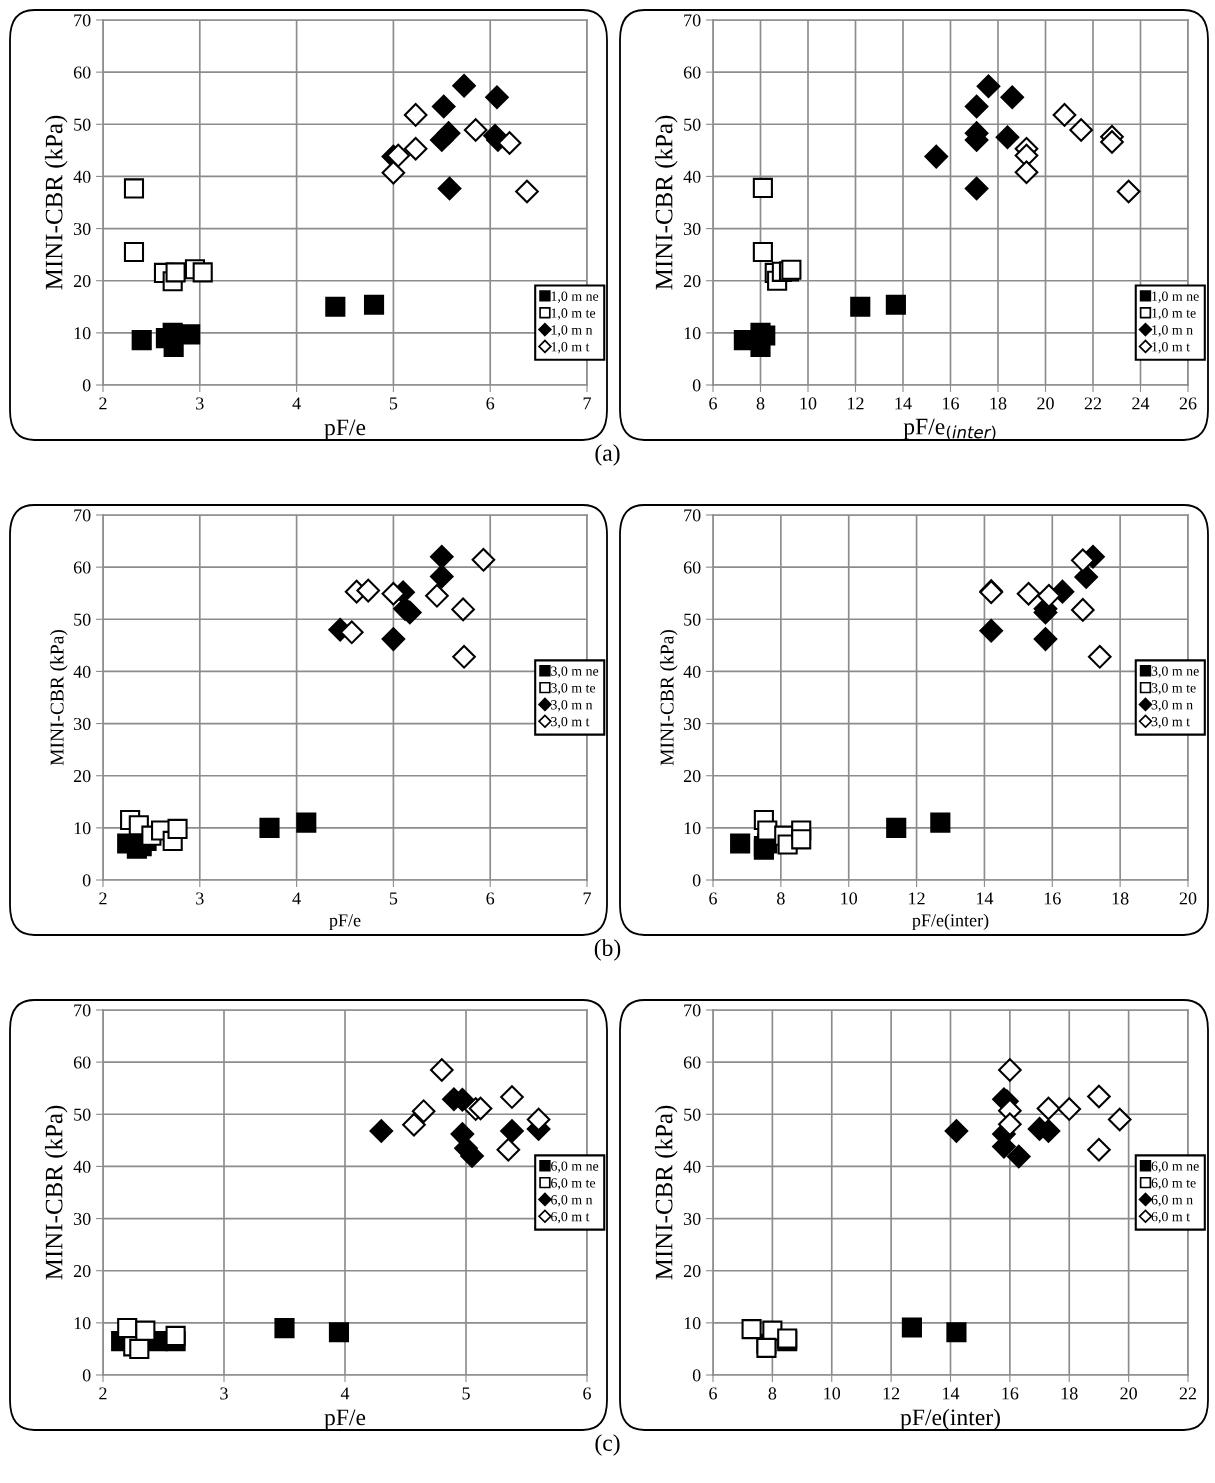  I want to click on text: (a), so click(607, 455).